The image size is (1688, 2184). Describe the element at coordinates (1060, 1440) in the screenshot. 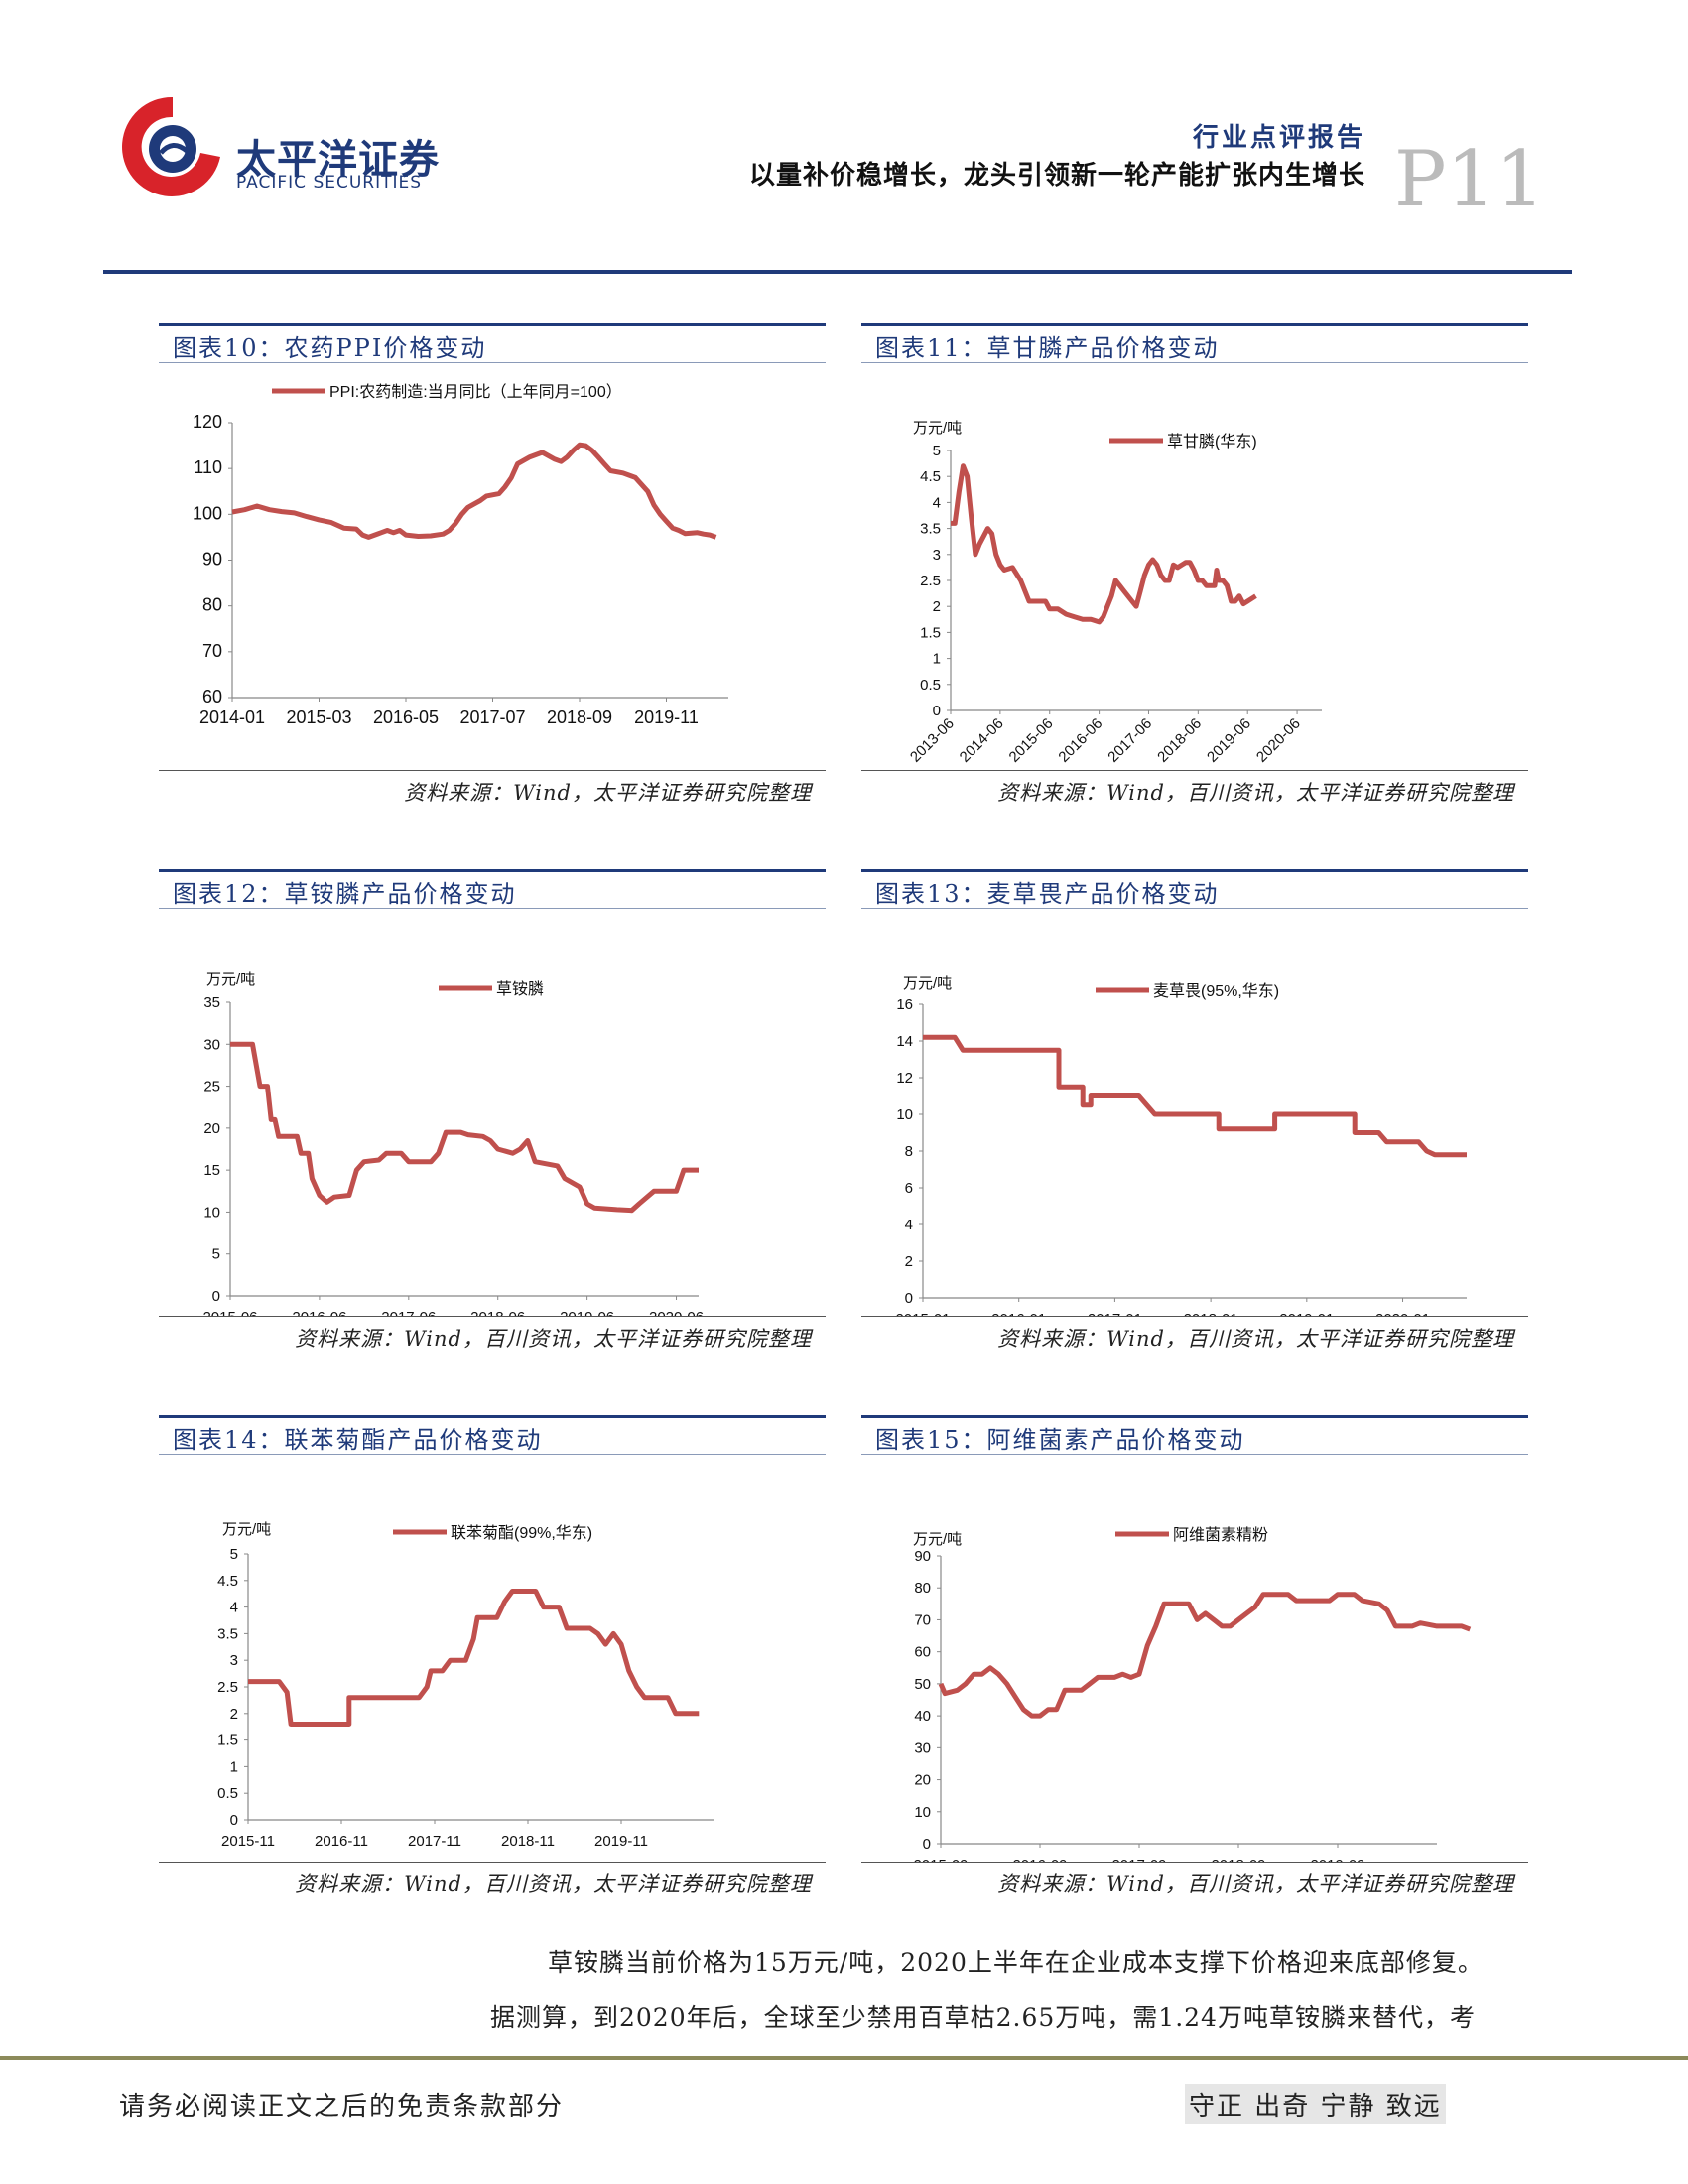

I see `figure-title: 图表15：阿维菌素产品价格变动` at that location.